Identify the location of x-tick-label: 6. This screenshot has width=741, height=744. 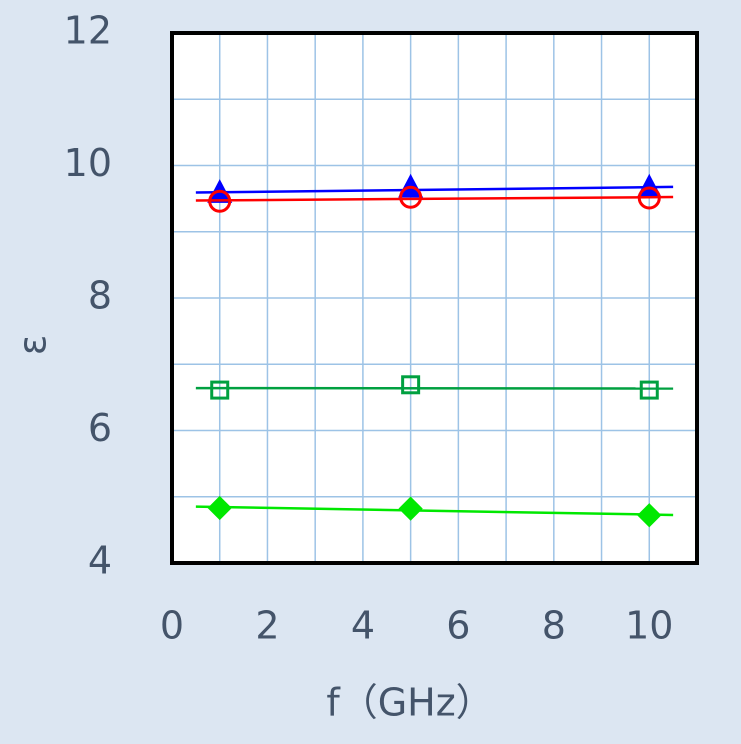
(458, 626).